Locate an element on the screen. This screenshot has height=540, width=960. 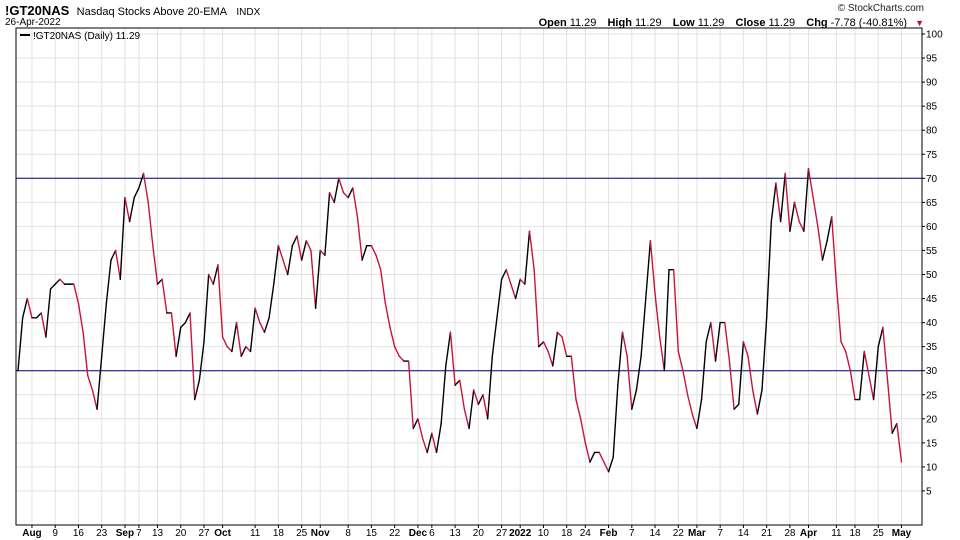
x-tick-label: Apr is located at coordinates (808, 533).